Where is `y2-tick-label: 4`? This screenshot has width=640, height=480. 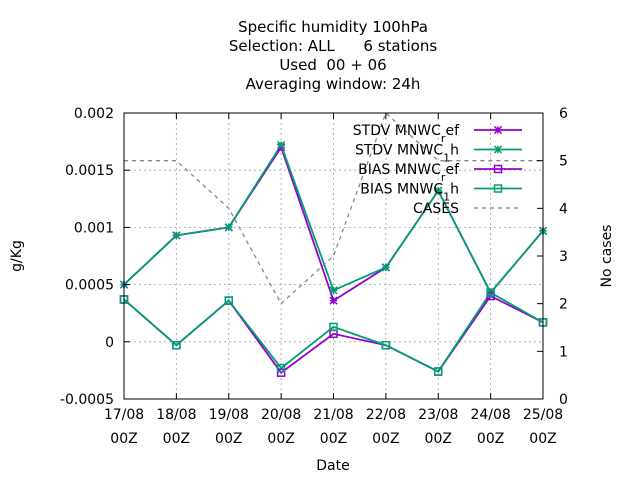 y2-tick-label: 4 is located at coordinates (563, 209).